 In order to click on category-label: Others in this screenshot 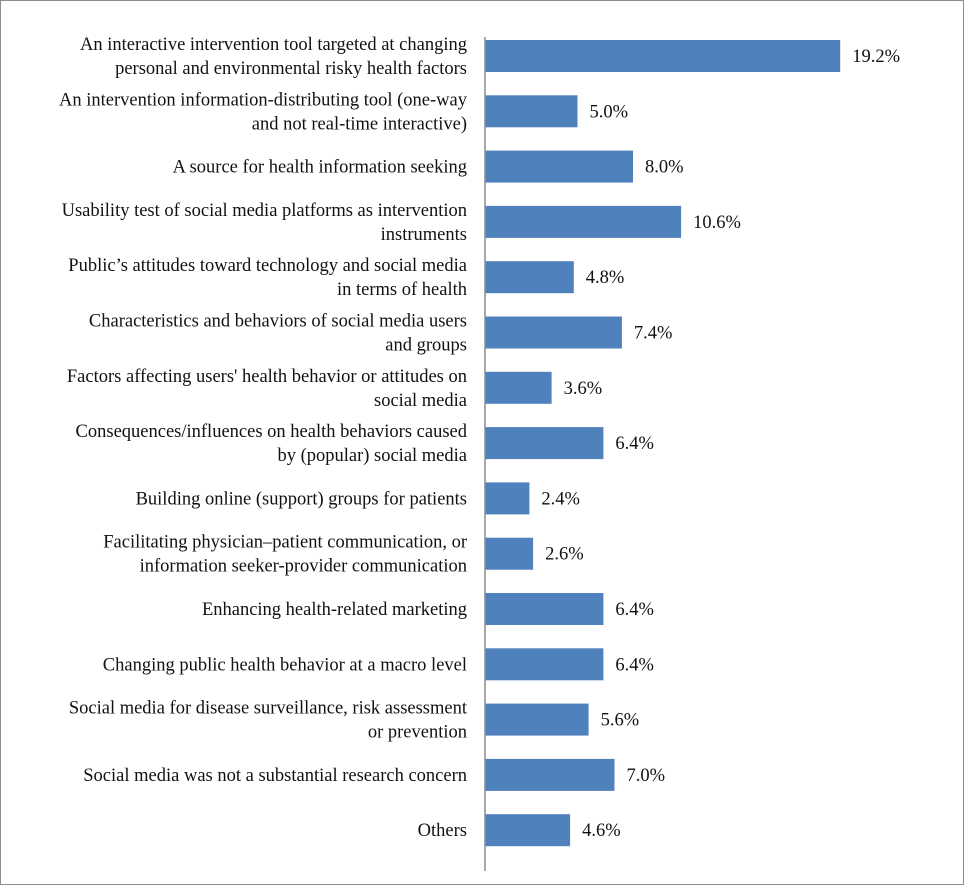, I will do `click(442, 831)`.